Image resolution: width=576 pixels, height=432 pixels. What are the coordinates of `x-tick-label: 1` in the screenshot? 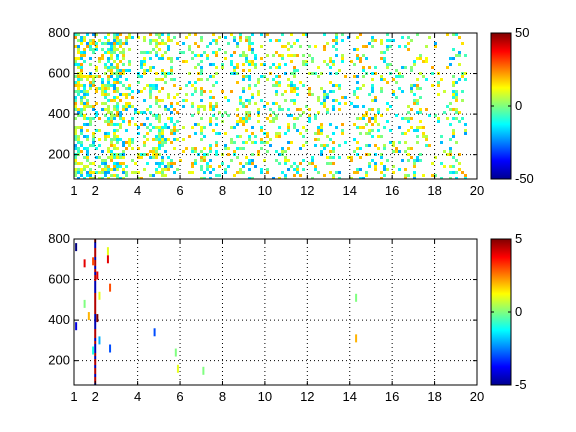 It's located at (73, 396).